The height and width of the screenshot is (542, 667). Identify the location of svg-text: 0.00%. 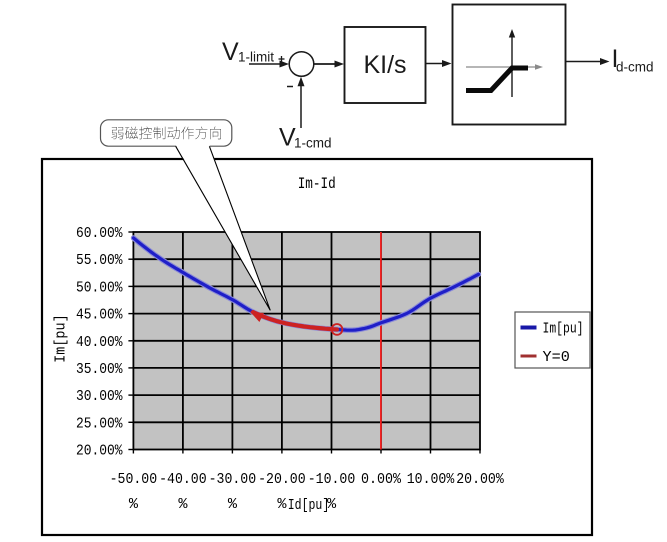
(381, 479).